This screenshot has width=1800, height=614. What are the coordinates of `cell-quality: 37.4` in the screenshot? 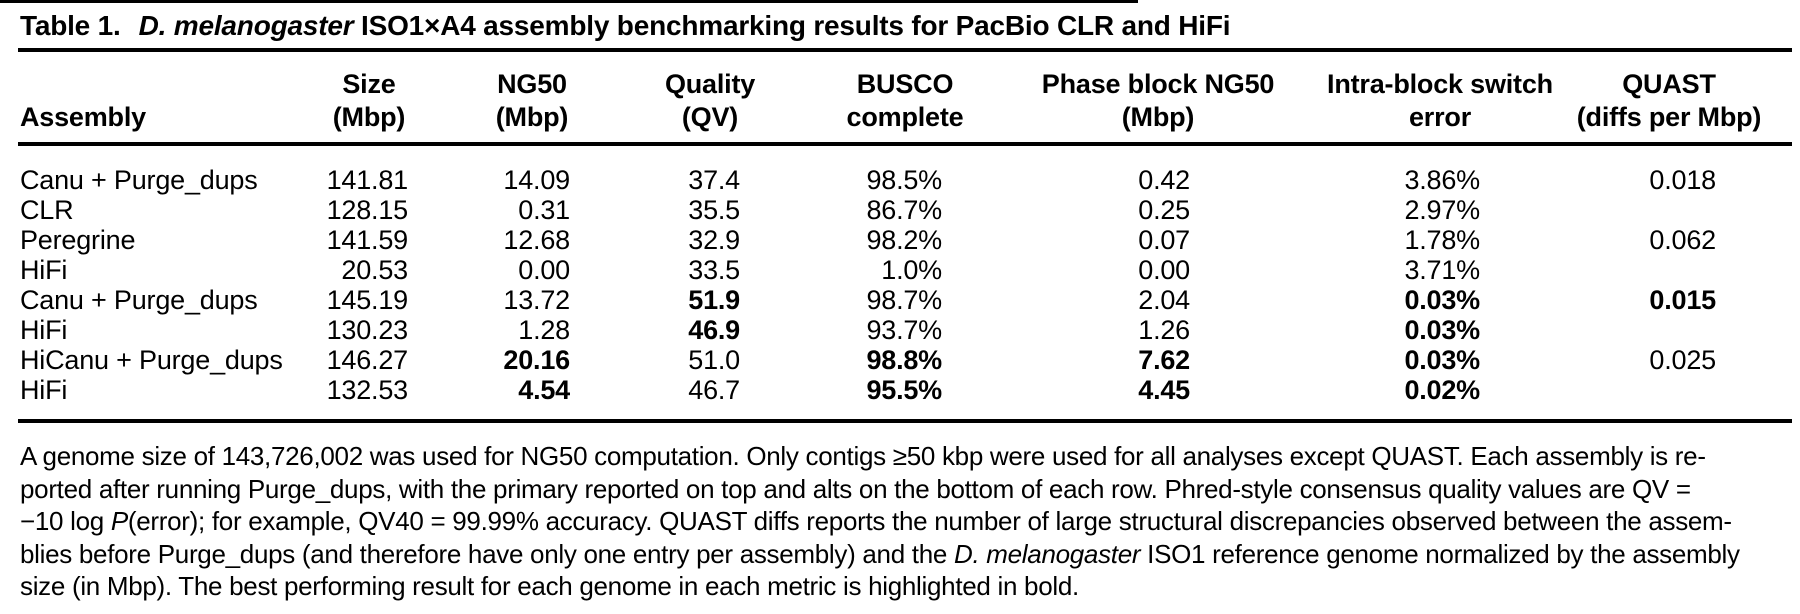 It's located at (714, 180).